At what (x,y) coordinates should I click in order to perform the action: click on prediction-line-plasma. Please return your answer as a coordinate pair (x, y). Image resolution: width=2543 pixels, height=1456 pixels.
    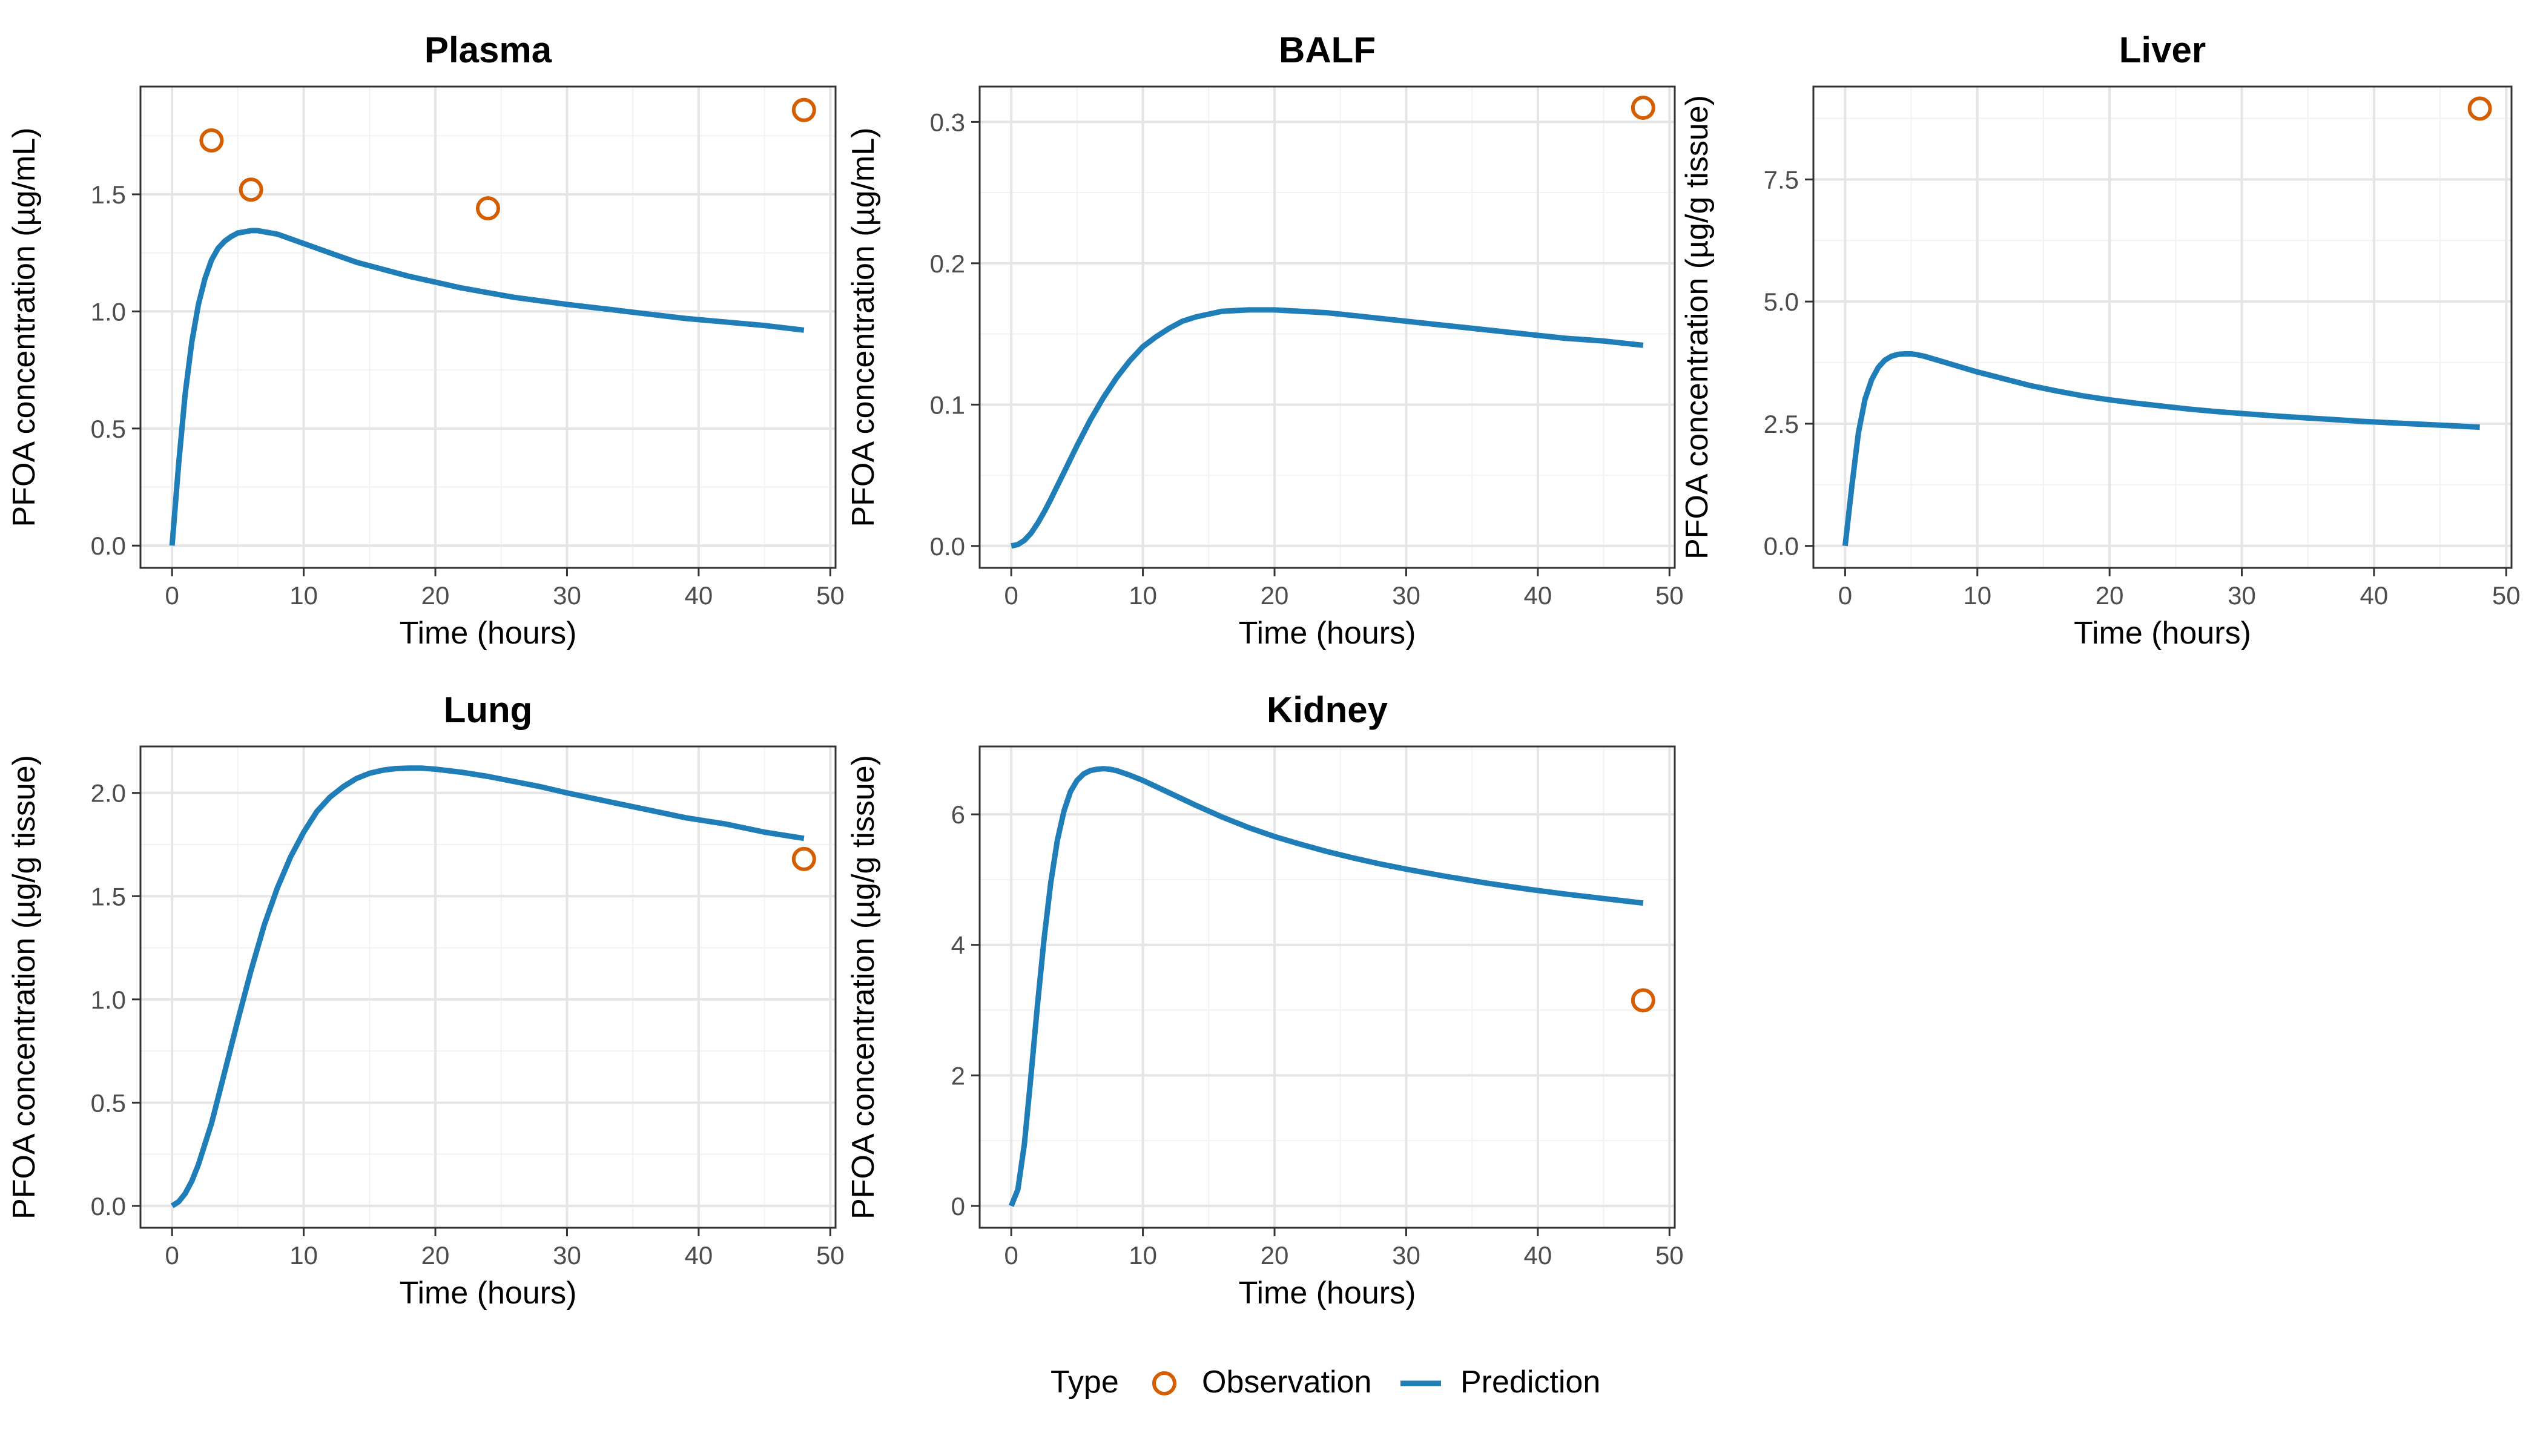
    Looking at the image, I should click on (487, 387).